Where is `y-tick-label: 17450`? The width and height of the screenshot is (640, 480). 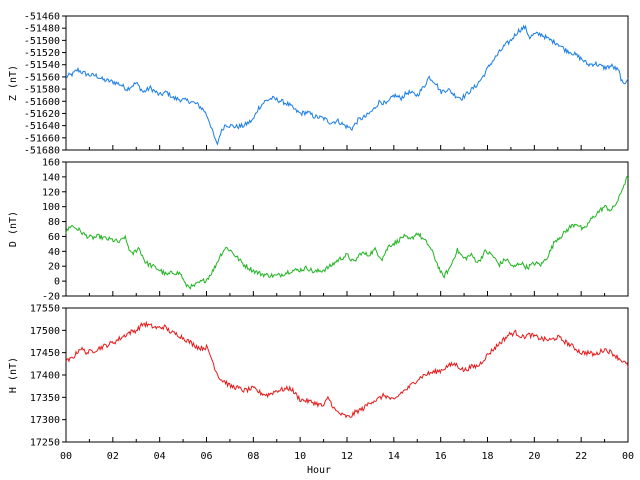
y-tick-label: 17450 is located at coordinates (45, 353).